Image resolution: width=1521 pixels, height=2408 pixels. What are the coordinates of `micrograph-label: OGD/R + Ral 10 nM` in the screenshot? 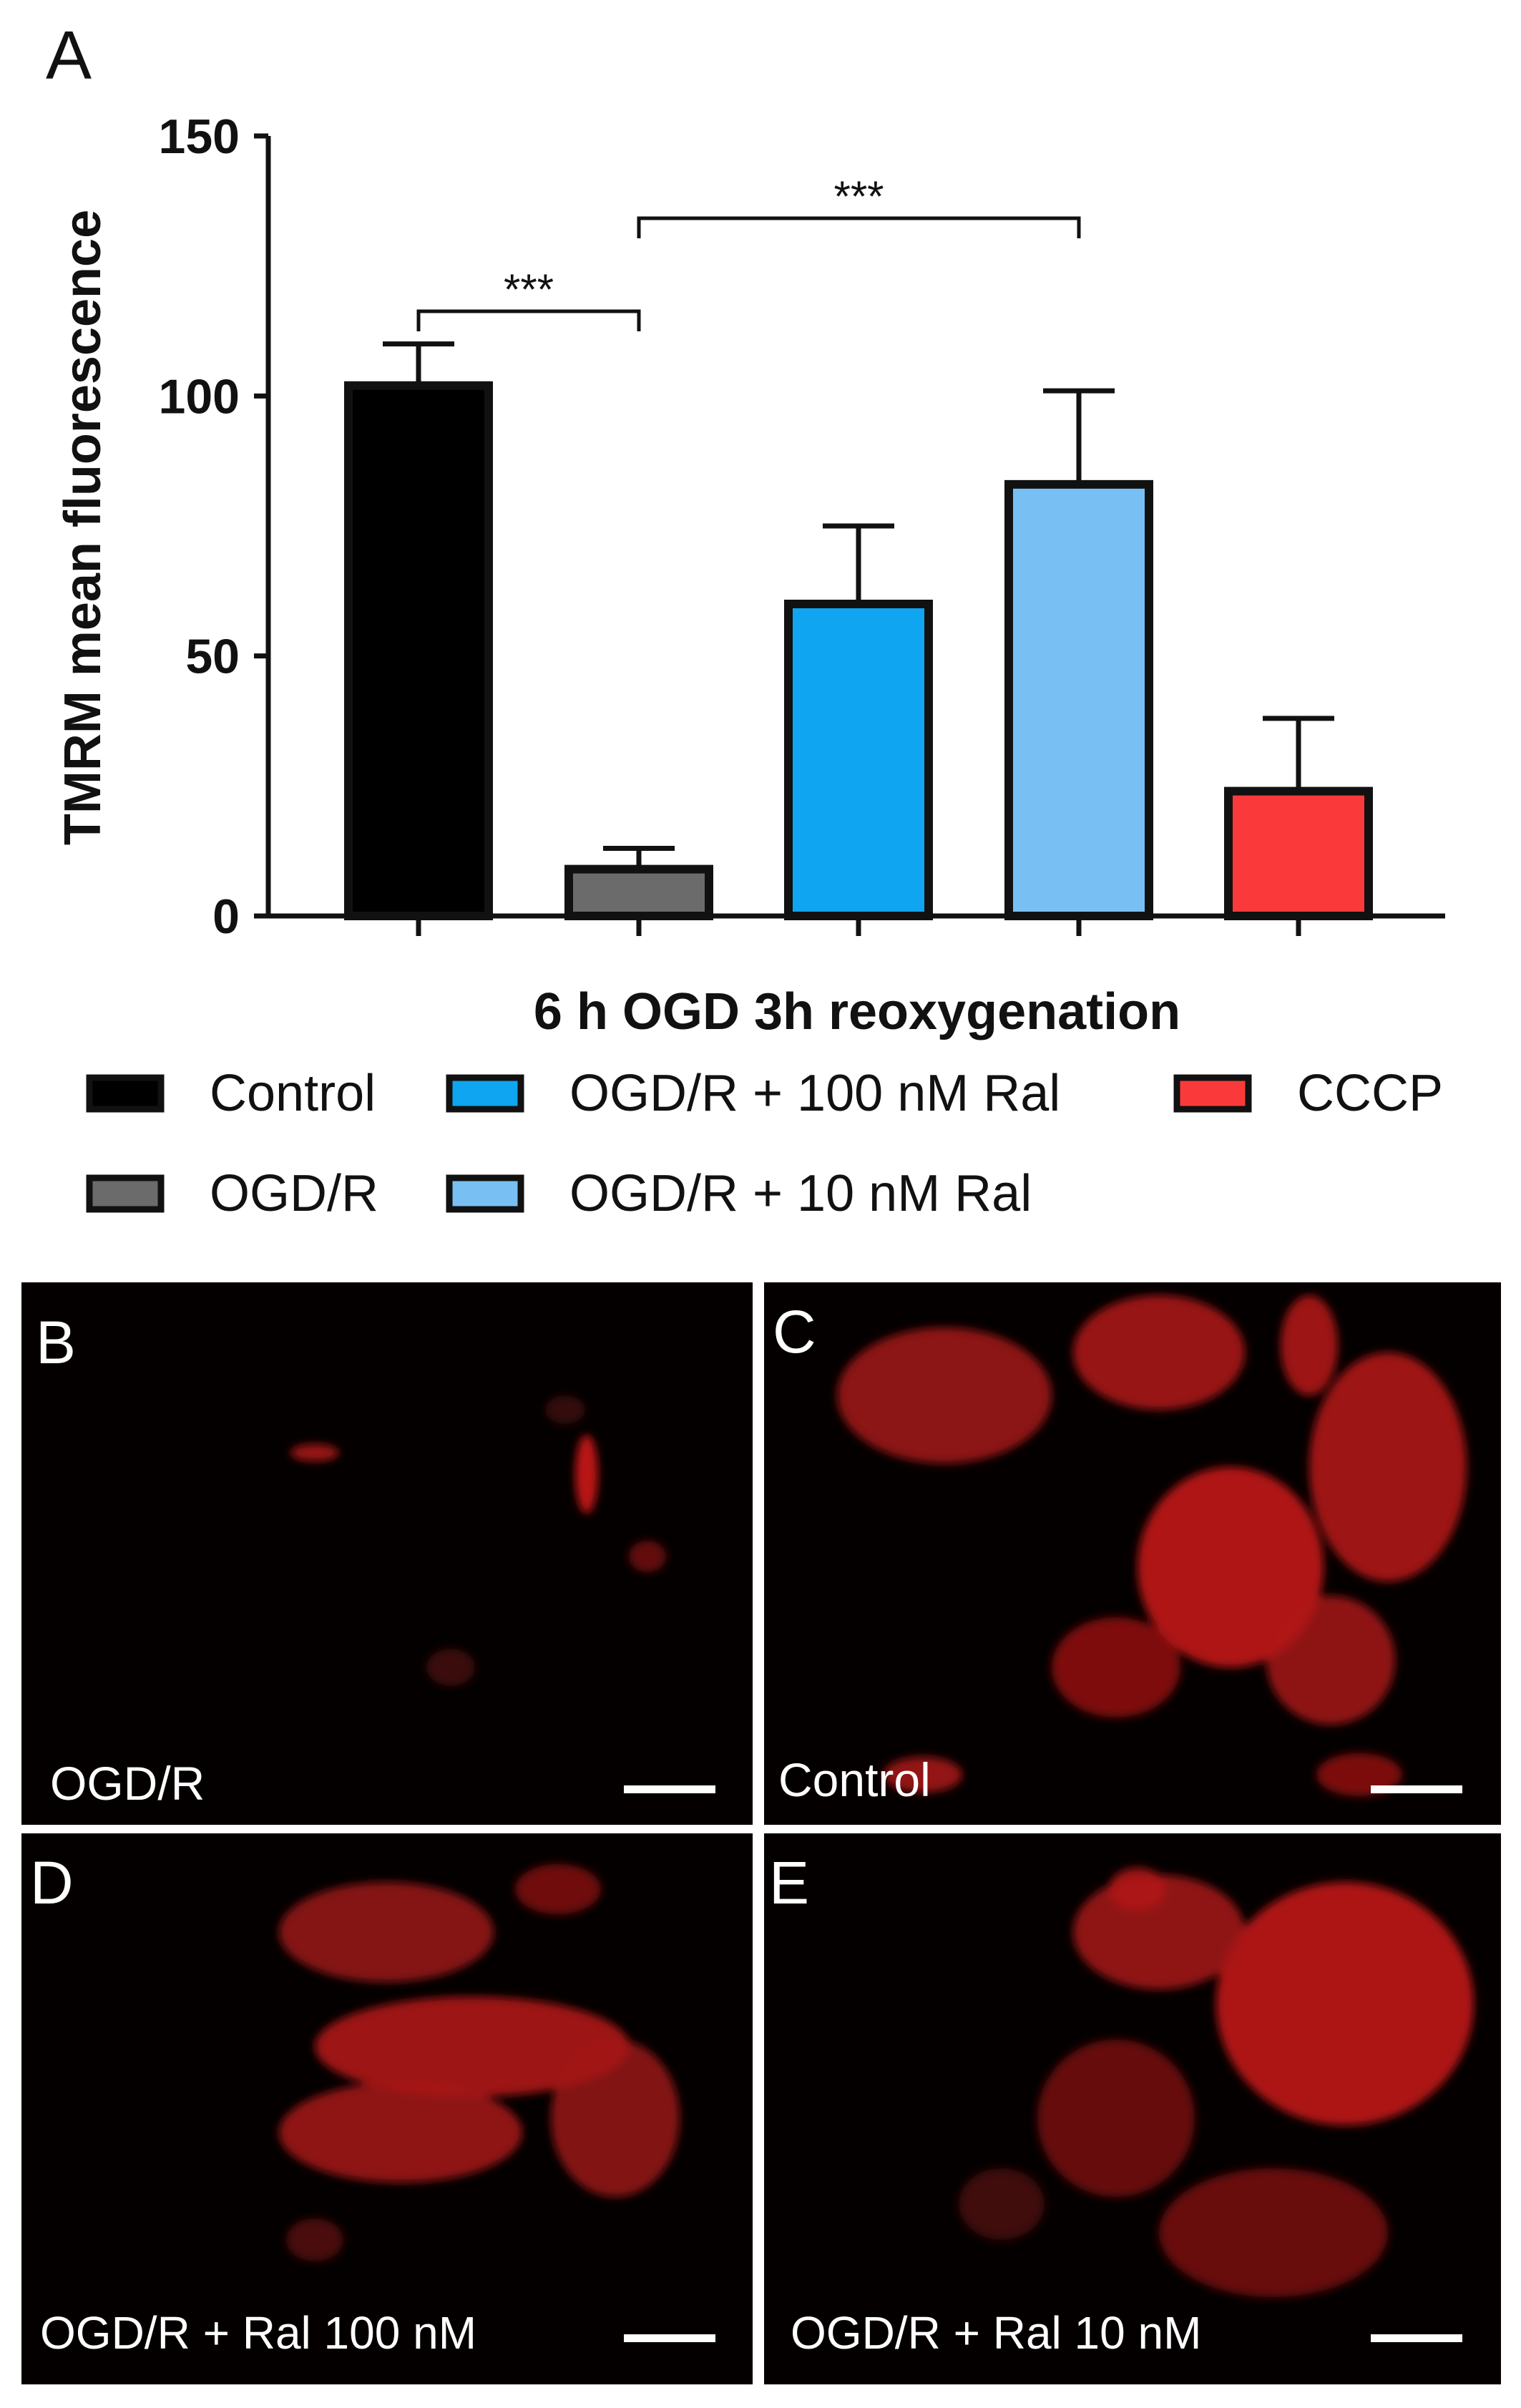 It's located at (996, 2333).